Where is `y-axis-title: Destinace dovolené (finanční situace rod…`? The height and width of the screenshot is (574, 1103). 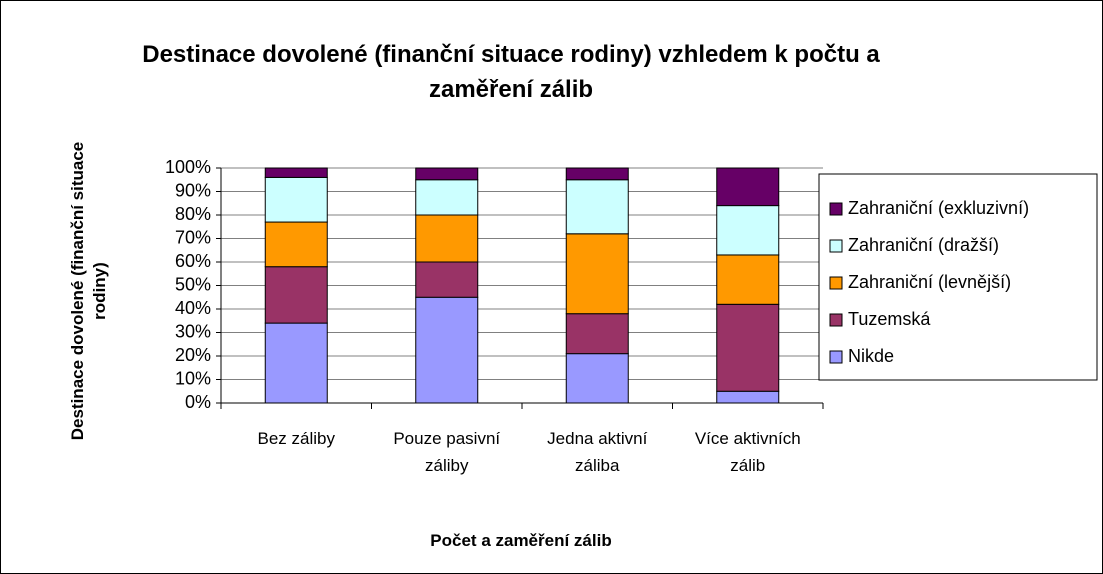
y-axis-title: Destinace dovolené (finanční situace rod… is located at coordinates (88, 291).